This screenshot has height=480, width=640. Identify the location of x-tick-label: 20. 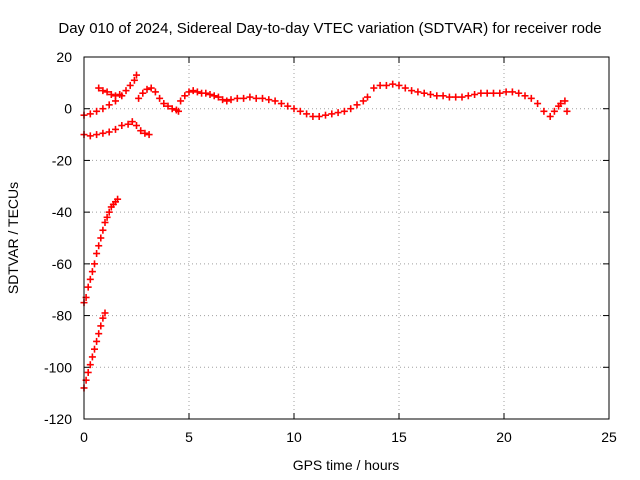
(504, 437).